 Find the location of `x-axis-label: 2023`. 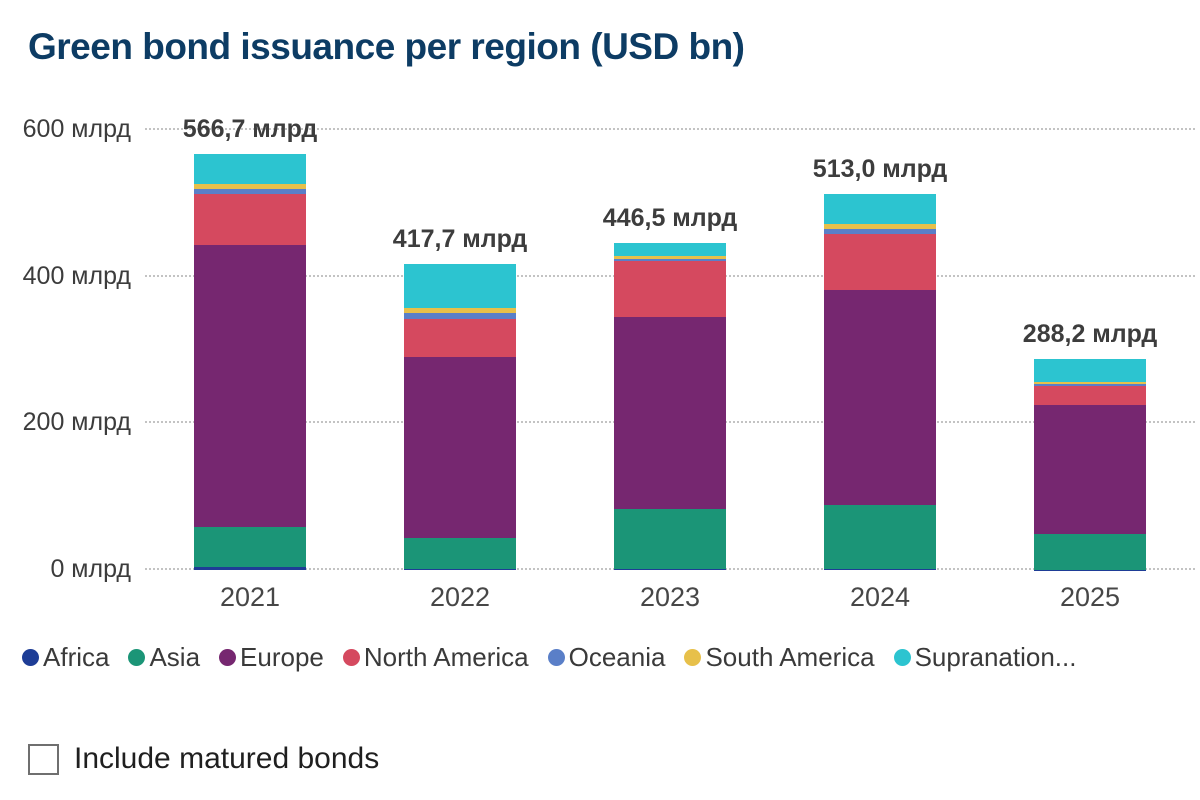

x-axis-label: 2023 is located at coordinates (670, 597).